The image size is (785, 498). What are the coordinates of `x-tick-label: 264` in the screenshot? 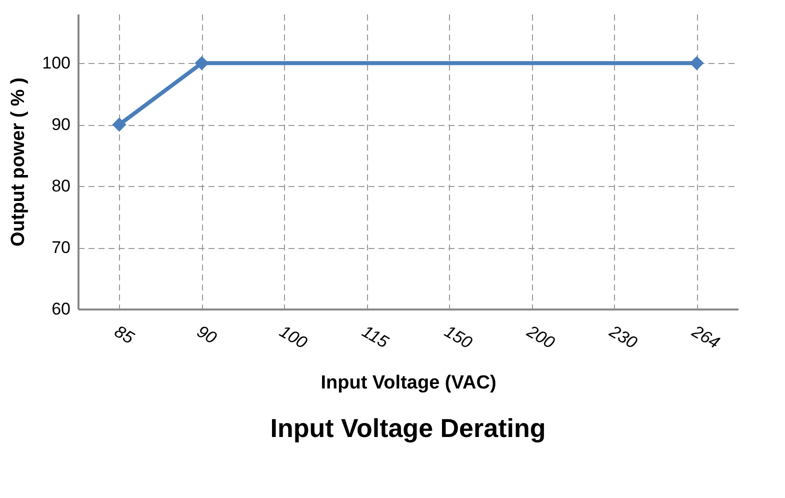 It's located at (705, 336).